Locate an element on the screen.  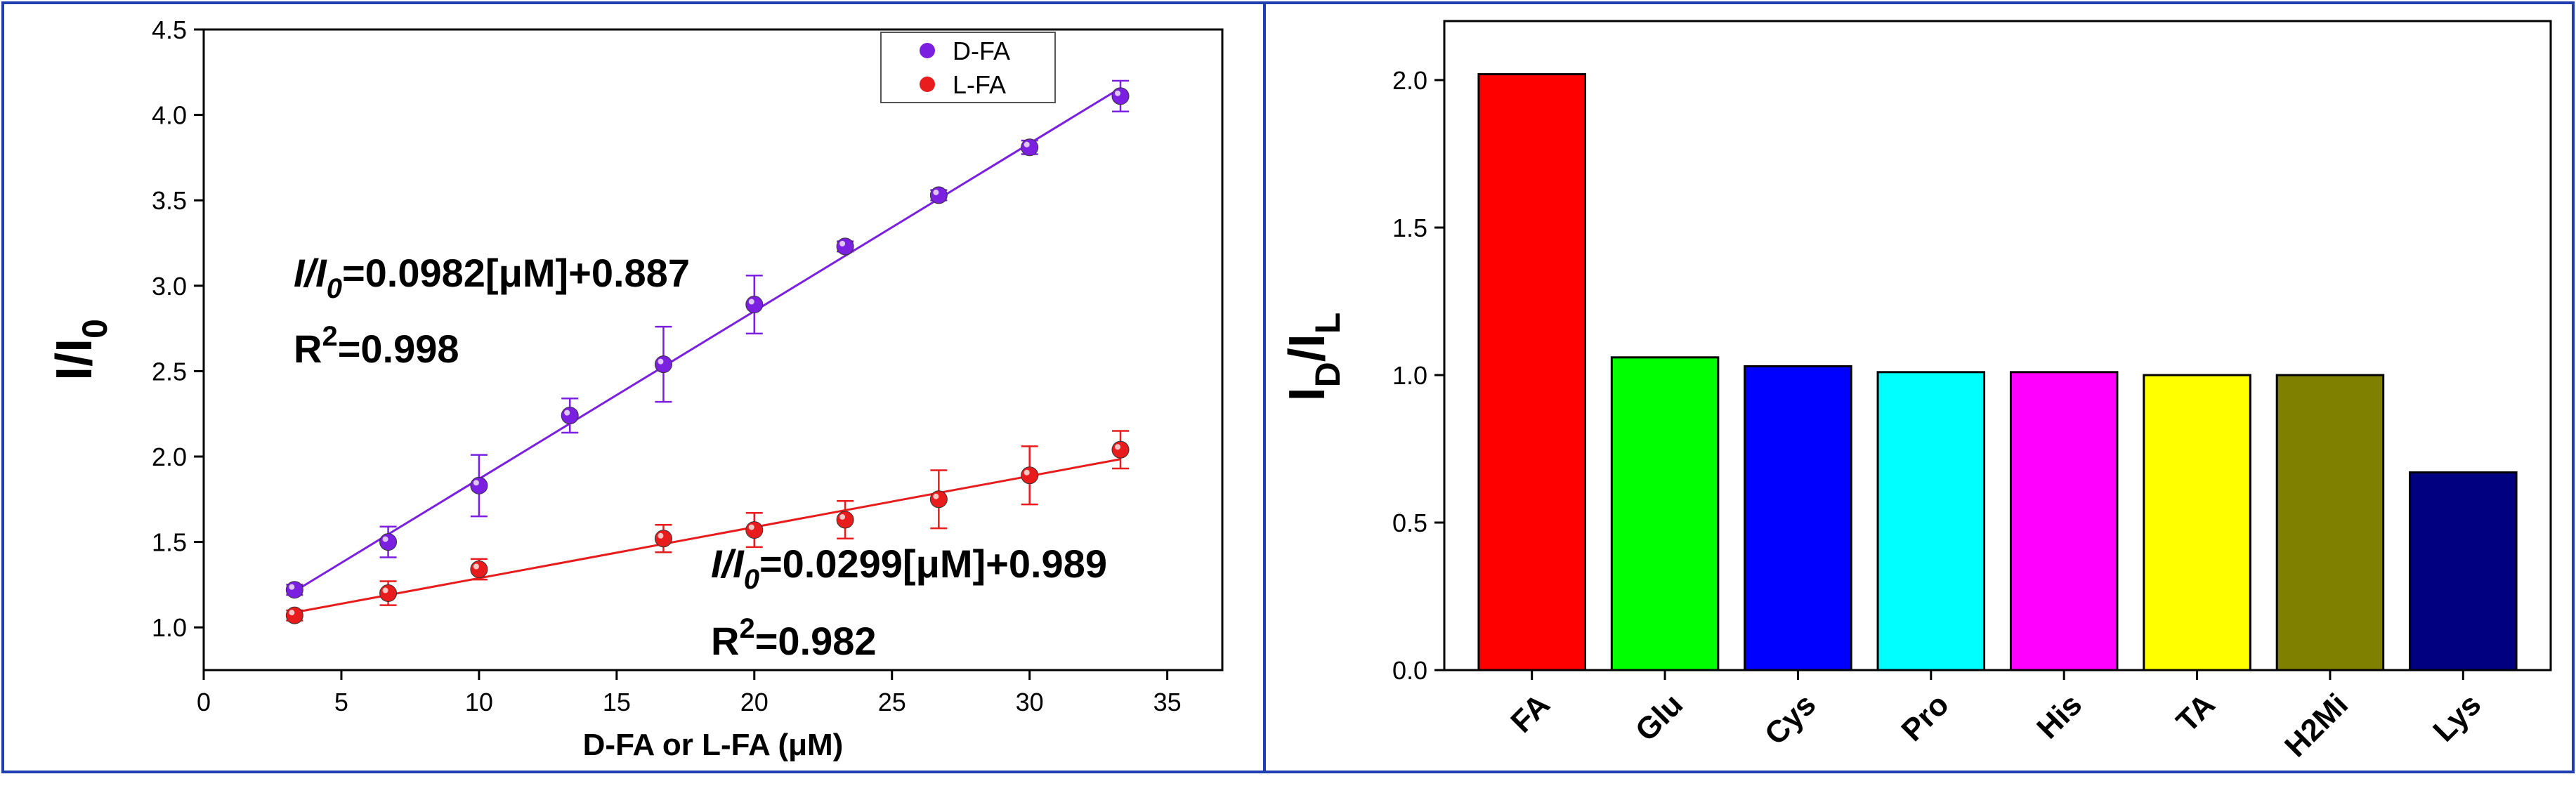
bar-lys is located at coordinates (2463, 571).